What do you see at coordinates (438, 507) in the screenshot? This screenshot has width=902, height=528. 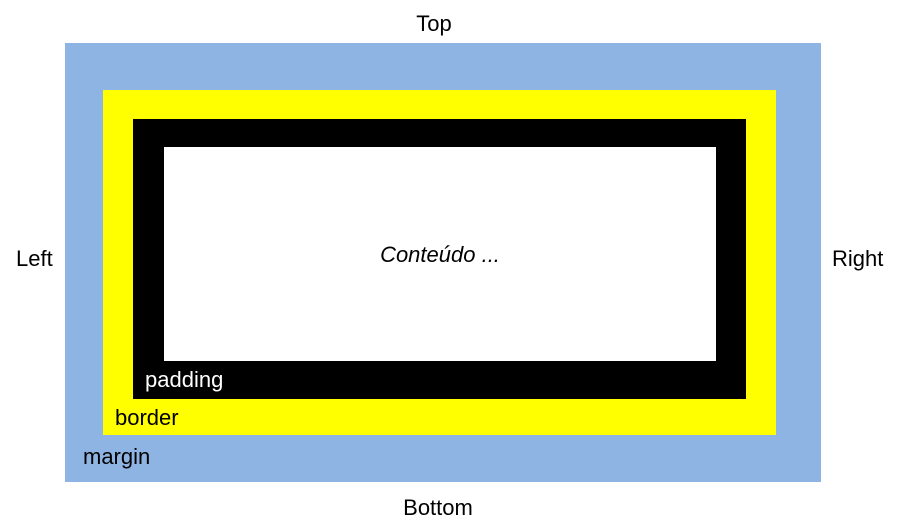 I see `bottom-label: Bottom` at bounding box center [438, 507].